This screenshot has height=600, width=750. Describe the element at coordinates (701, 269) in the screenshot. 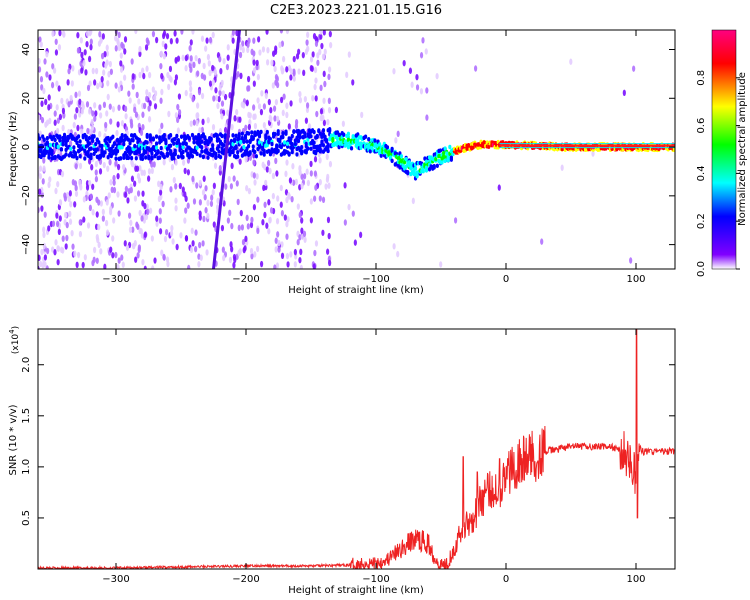

I see `colorbar-tick-label: 0.0` at that location.